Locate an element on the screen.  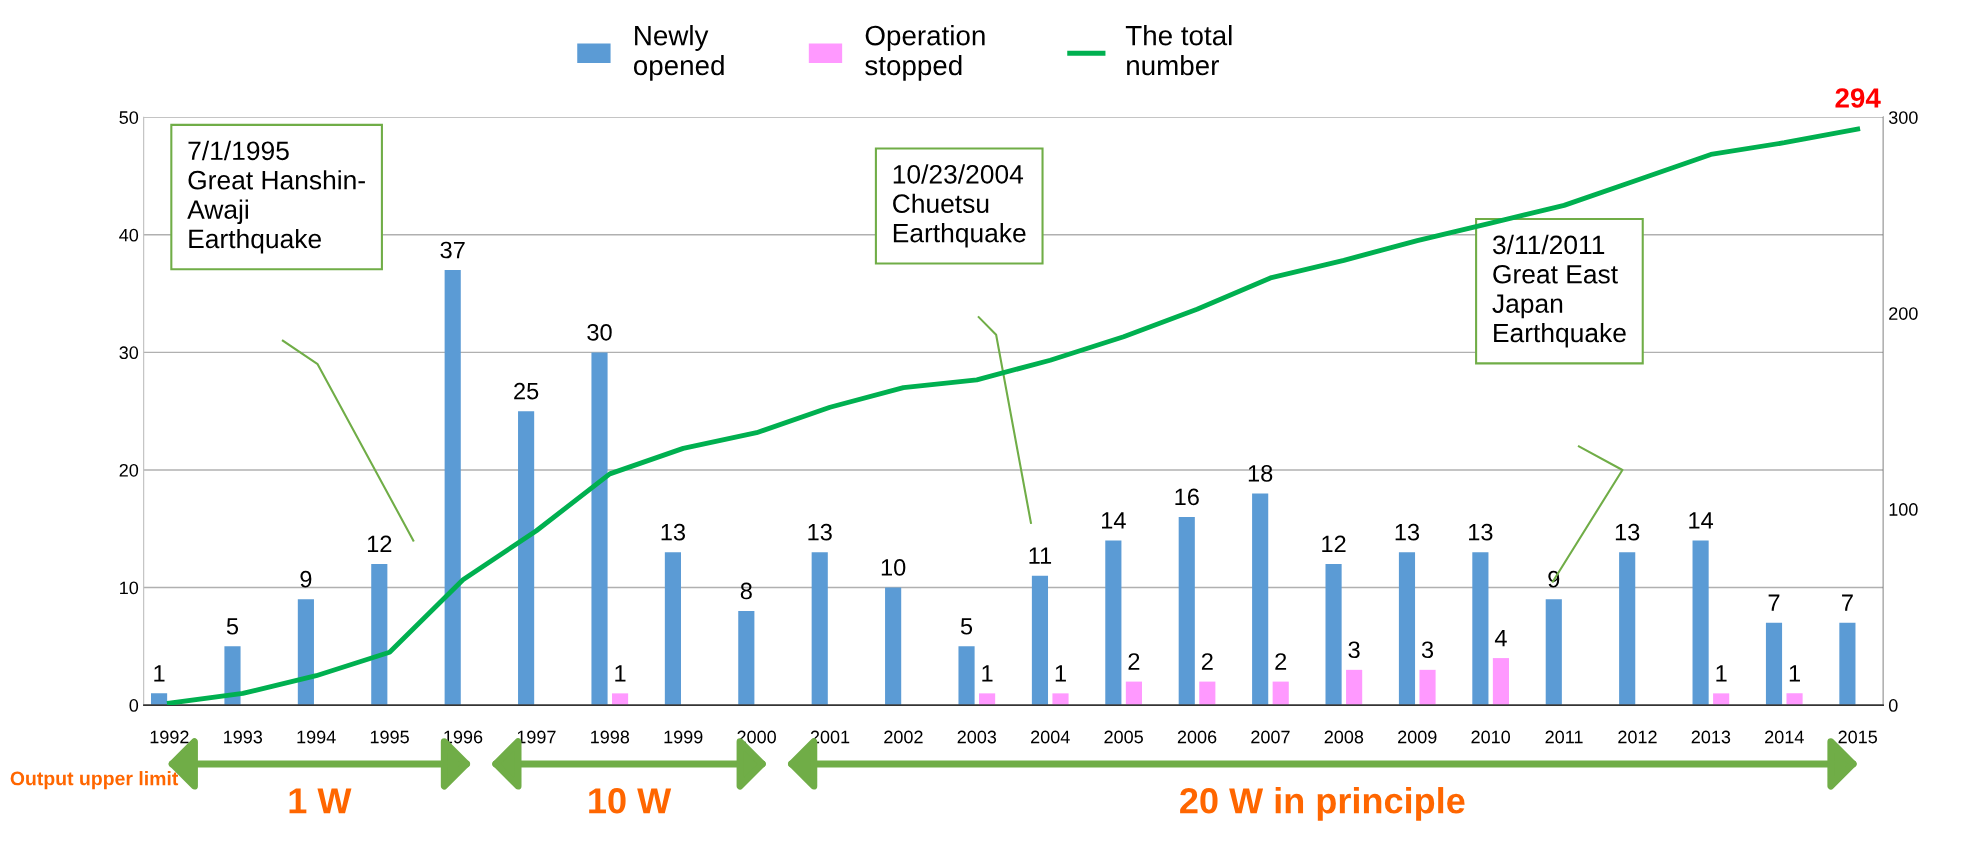
y-tick-label: 0 is located at coordinates (134, 705).